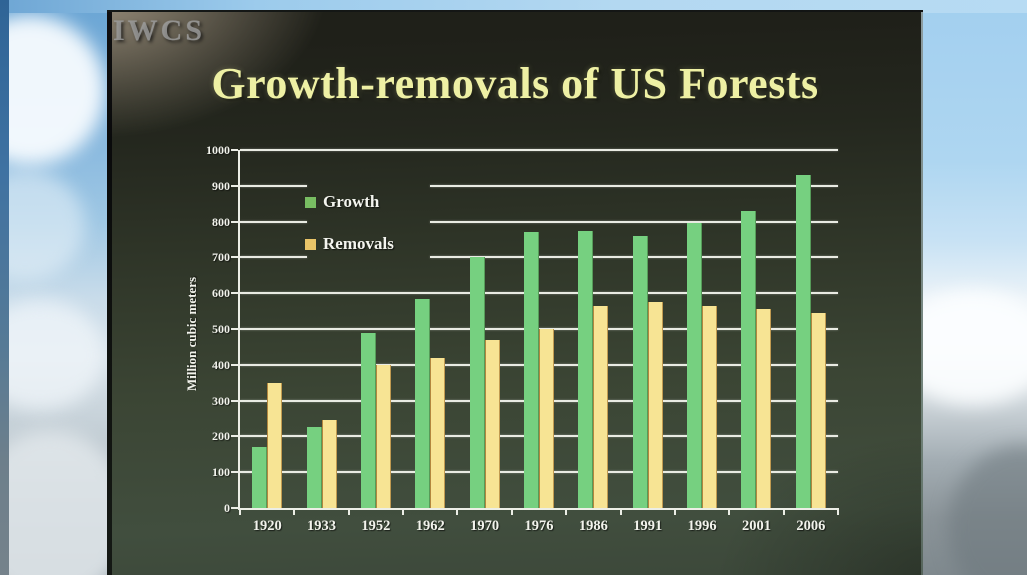 The height and width of the screenshot is (575, 1027). Describe the element at coordinates (159, 30) in the screenshot. I see `watermark-logo: IWCS` at that location.